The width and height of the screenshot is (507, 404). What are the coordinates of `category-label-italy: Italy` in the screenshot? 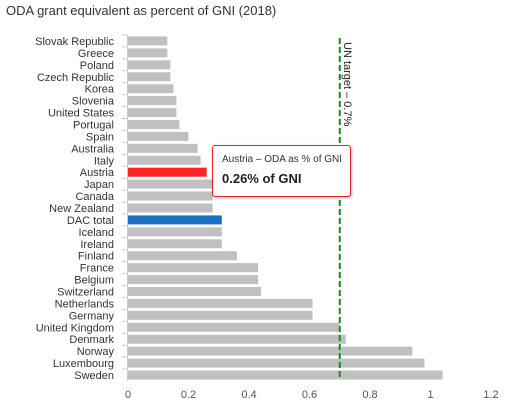 It's located at (104, 161).